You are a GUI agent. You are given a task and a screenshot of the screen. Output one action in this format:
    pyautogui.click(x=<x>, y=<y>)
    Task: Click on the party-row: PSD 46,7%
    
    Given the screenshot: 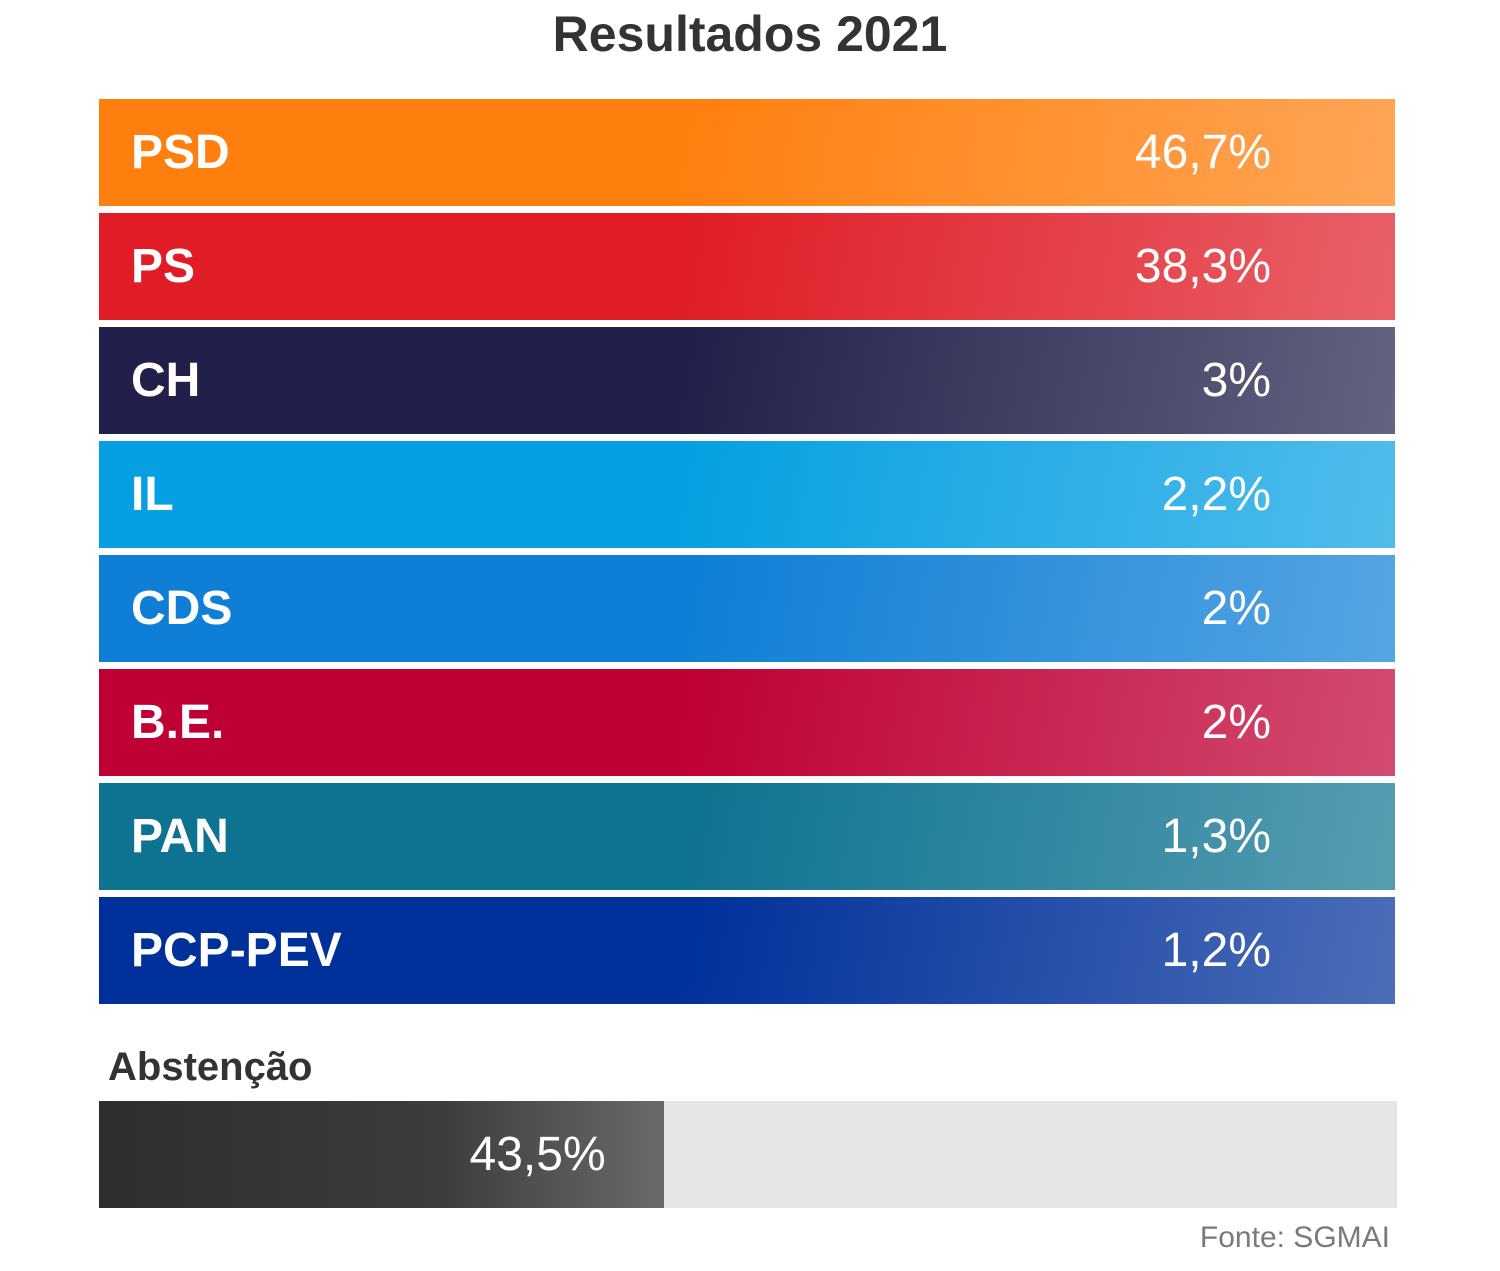 What is the action you would take?
    pyautogui.click(x=747, y=152)
    